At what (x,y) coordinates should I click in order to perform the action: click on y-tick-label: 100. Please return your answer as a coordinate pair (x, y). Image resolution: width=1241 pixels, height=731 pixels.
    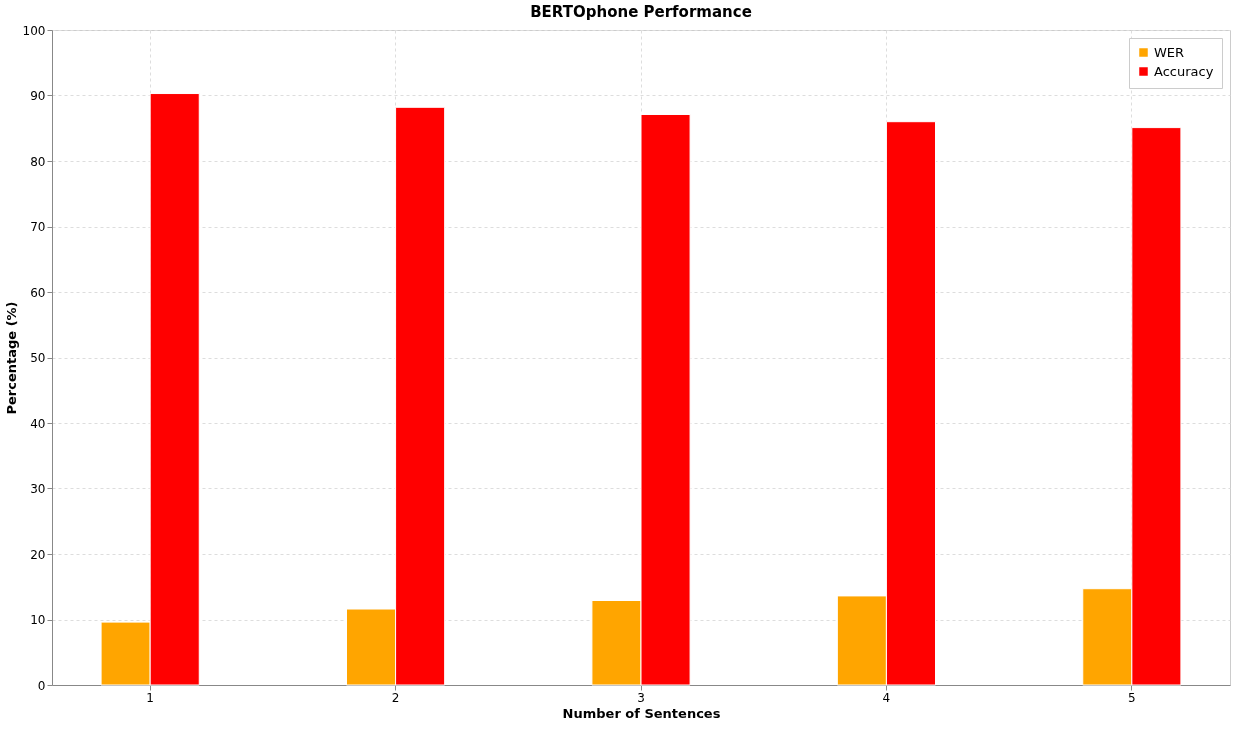
    Looking at the image, I should click on (34, 30).